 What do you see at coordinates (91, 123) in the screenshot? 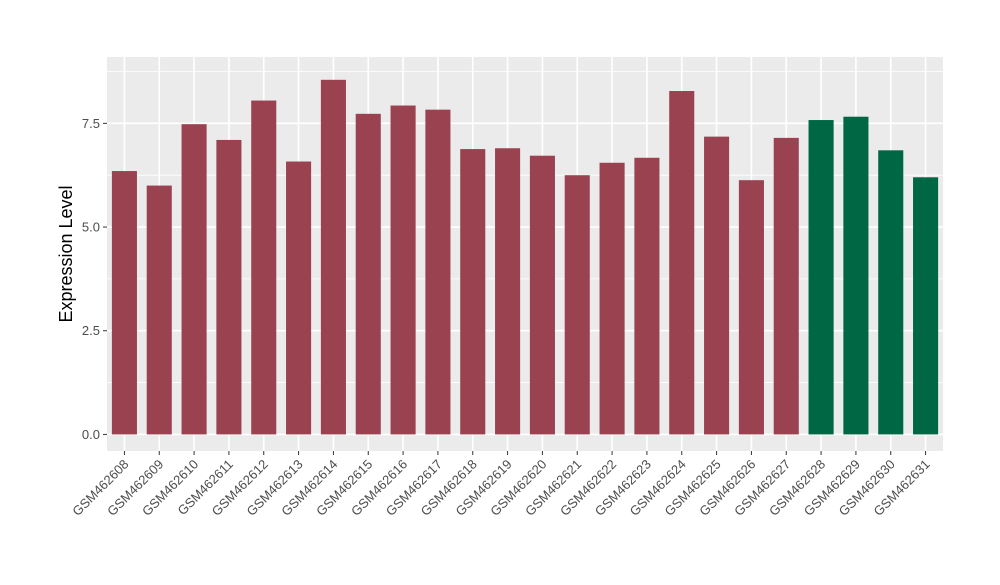
I see `y-tick-label: 7.5` at bounding box center [91, 123].